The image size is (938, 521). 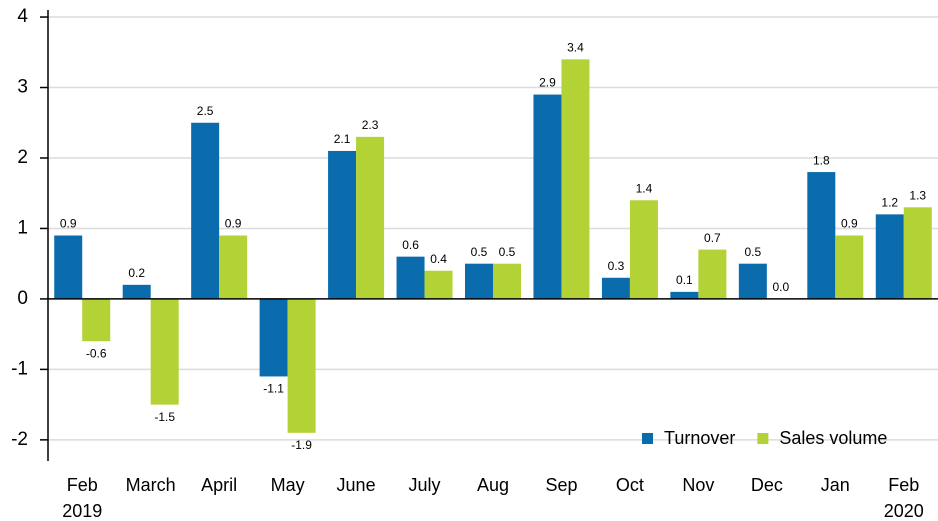 I want to click on value-label: 1.3, so click(x=917, y=195).